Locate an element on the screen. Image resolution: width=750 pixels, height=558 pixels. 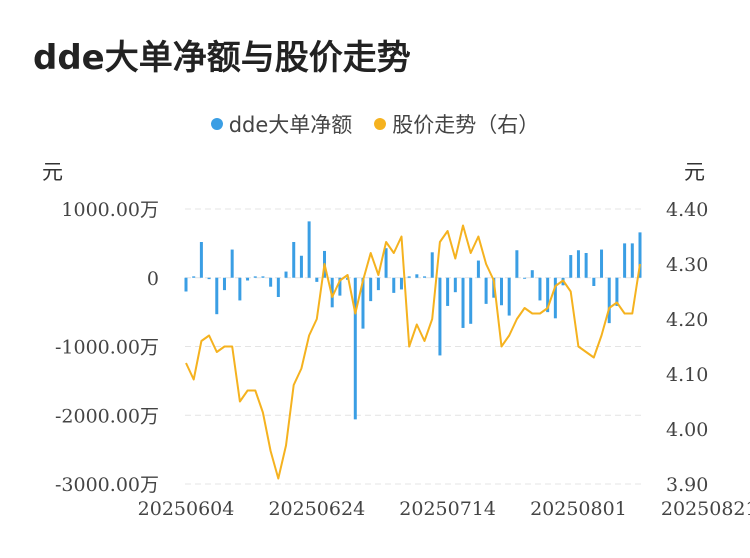
right-tick-label: 4.40 is located at coordinates (687, 210).